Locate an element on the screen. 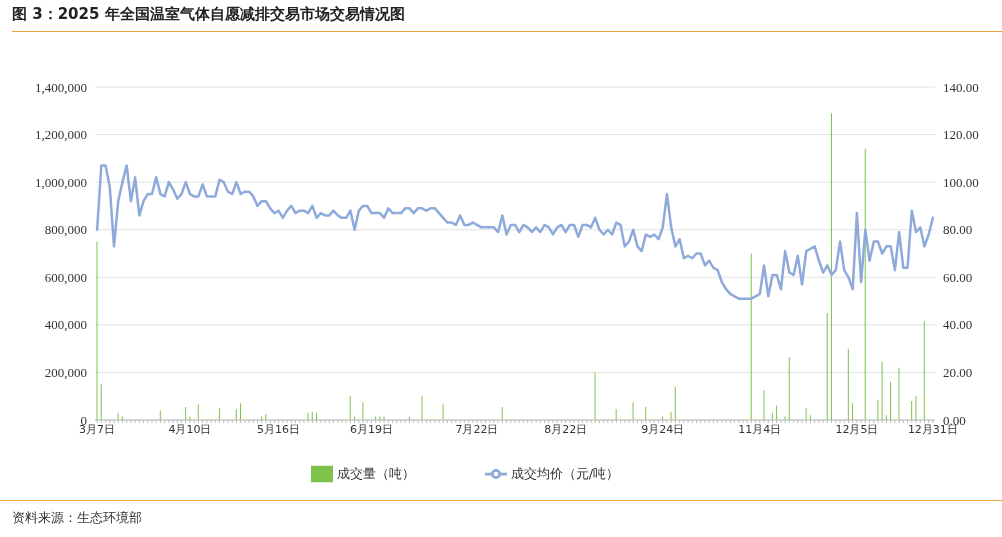 The width and height of the screenshot is (1002, 537). y-tick-label: 1,400,000 is located at coordinates (61, 87).